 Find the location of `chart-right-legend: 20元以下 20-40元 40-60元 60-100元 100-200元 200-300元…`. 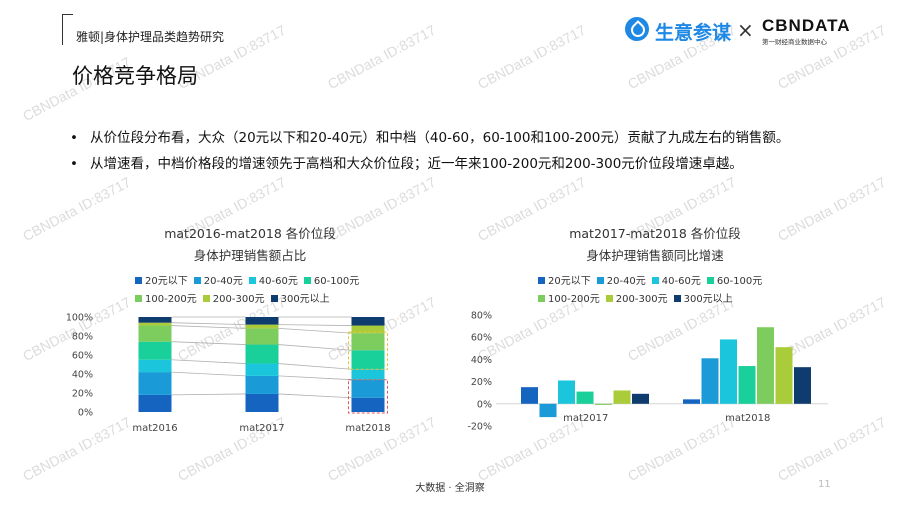

chart-right-legend: 20元以下 20-40元 40-60元 60-100元 100-200元 200-300元… is located at coordinates (653, 290).